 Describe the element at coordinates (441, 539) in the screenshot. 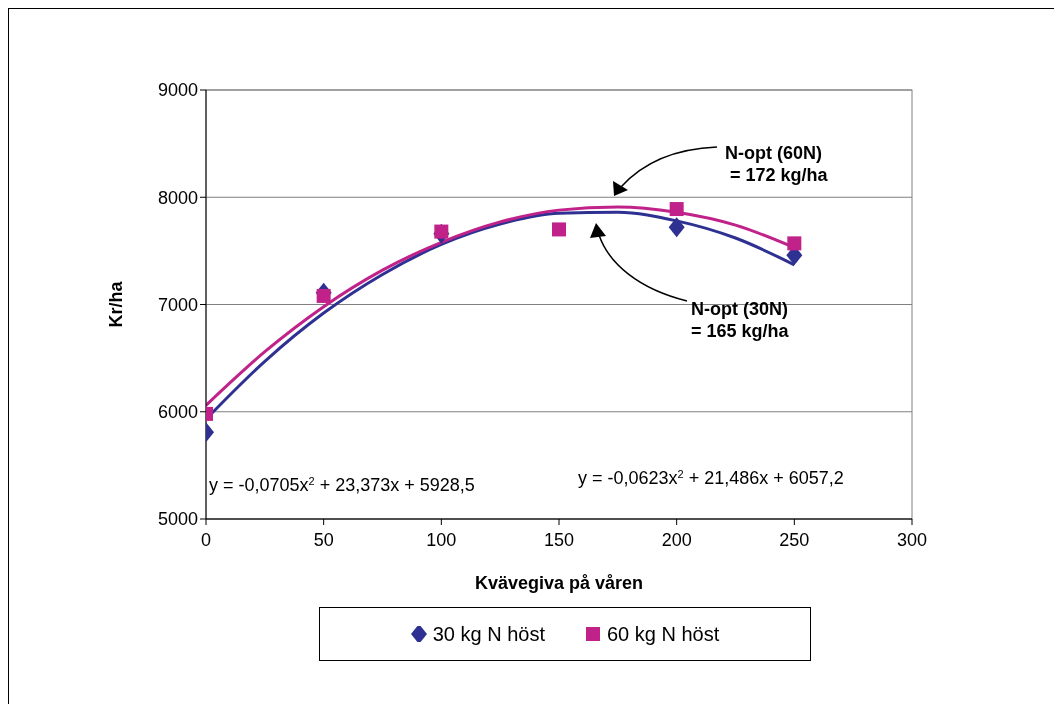

I see `x-tick-label: 100` at that location.